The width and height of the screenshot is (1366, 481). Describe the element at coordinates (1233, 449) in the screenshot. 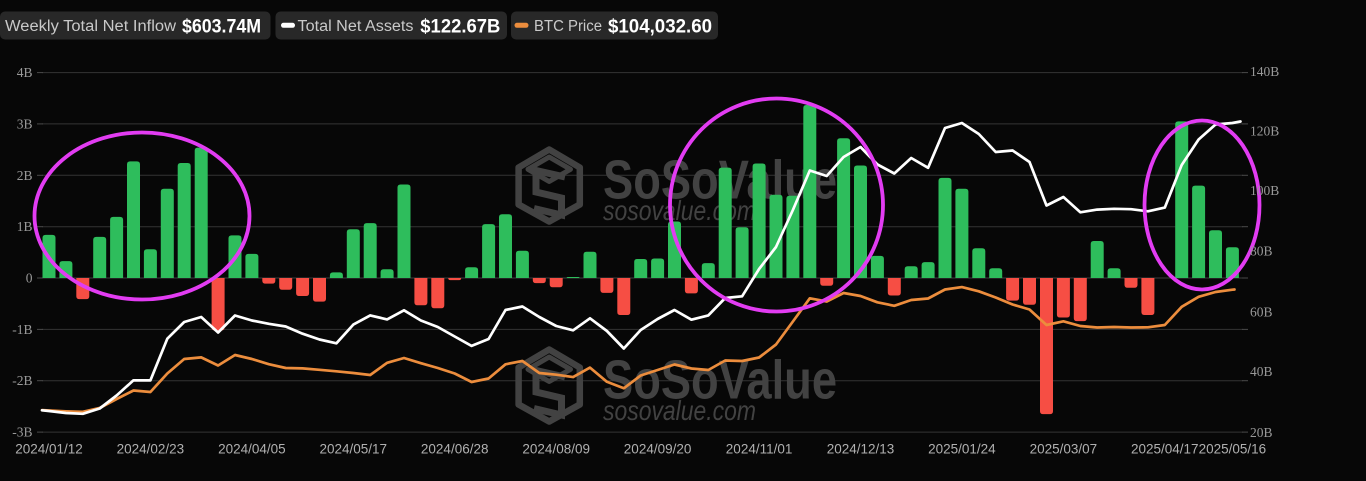

I see `svg-text: 2025/05/16` at that location.